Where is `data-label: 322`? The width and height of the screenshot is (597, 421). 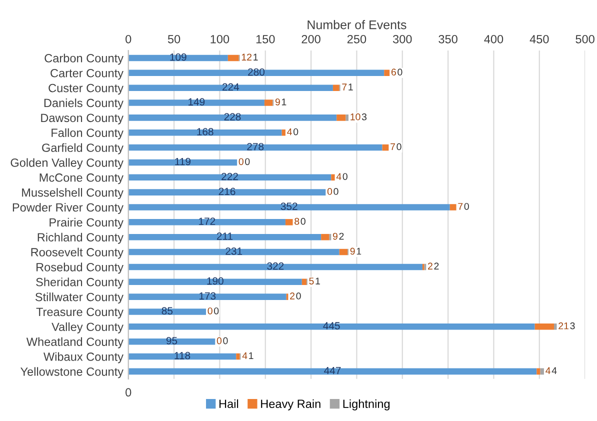
data-label: 322 is located at coordinates (275, 266).